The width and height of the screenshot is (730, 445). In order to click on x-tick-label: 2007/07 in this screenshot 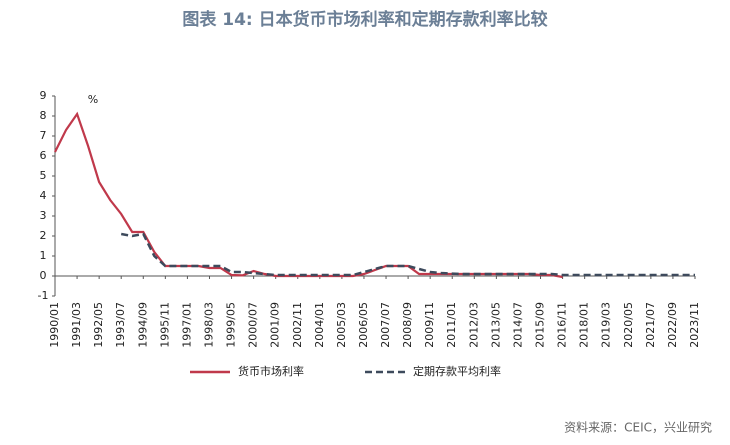, I will do `click(385, 325)`.